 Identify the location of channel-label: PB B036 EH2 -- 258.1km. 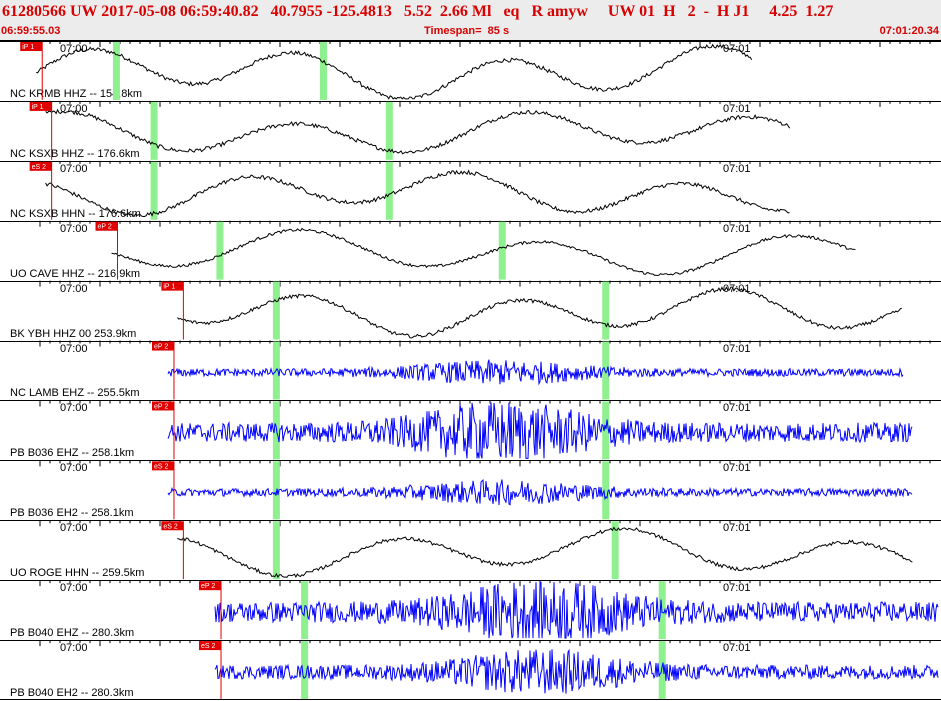
(72, 513).